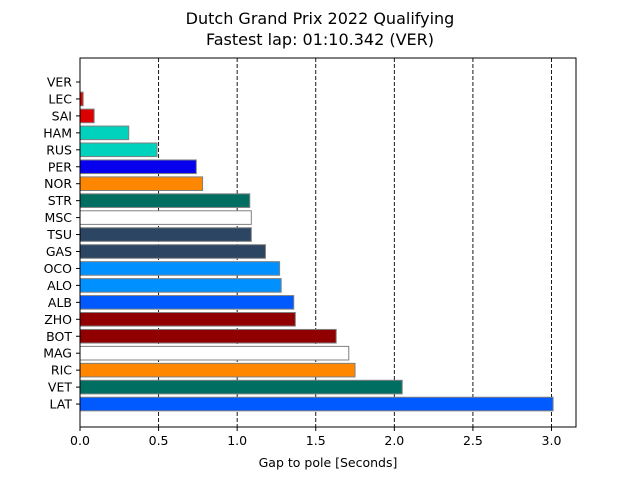  I want to click on bar-alb, so click(187, 302).